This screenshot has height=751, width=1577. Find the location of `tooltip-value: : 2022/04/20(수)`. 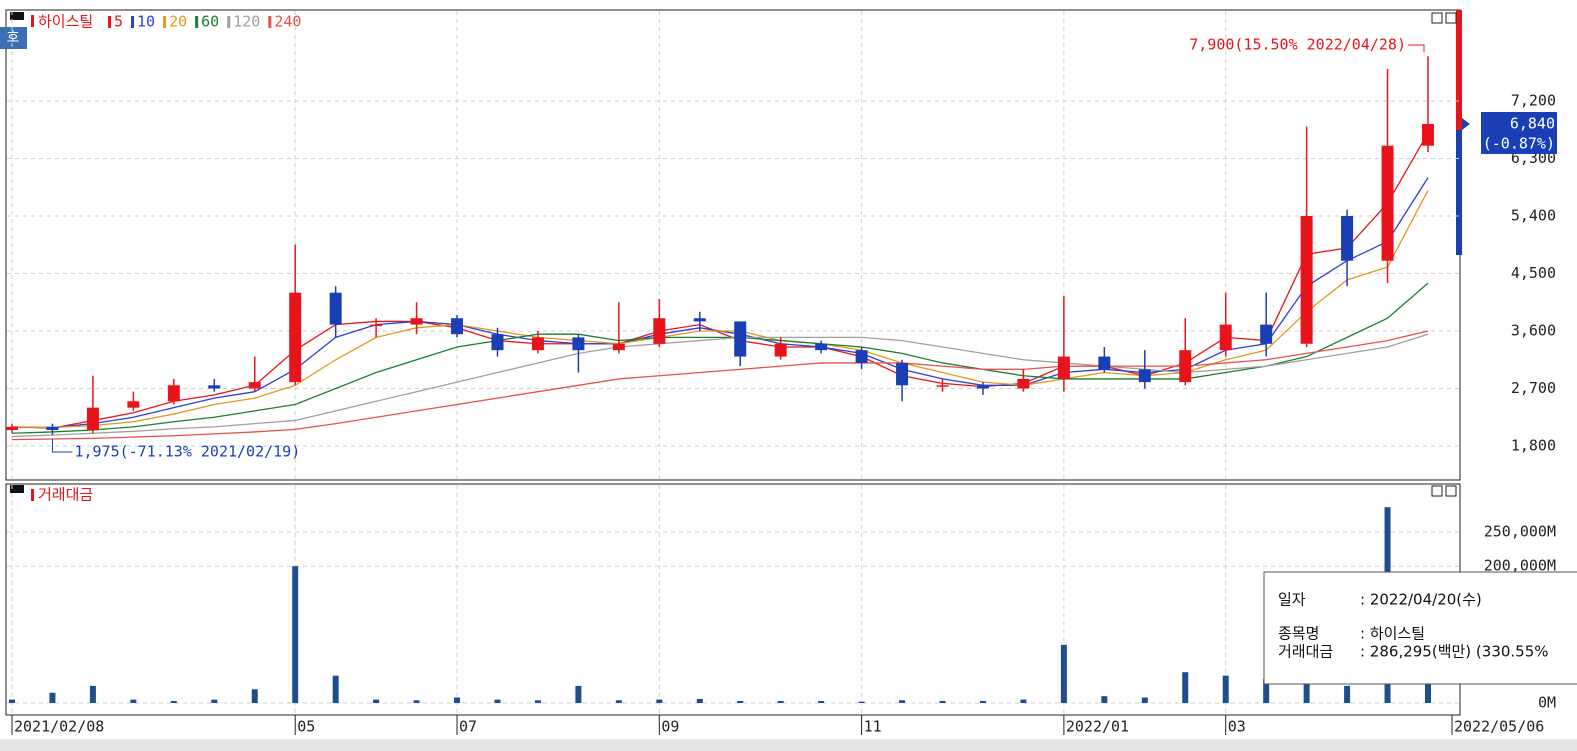

tooltip-value: : 2022/04/20(수) is located at coordinates (1421, 600).